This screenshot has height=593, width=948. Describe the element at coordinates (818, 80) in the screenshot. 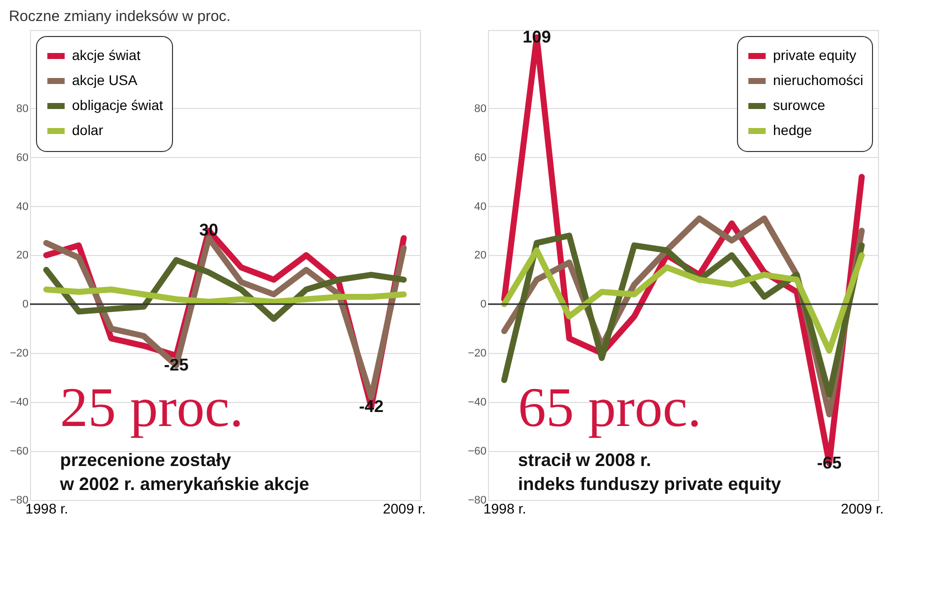

I see `legend-label: nieruchomości` at that location.